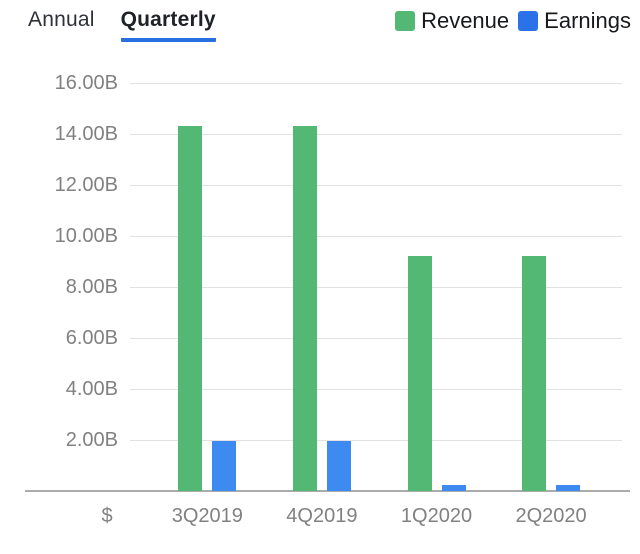 The image size is (640, 554). Describe the element at coordinates (534, 373) in the screenshot. I see `bar-revenue-2Q2020` at that location.